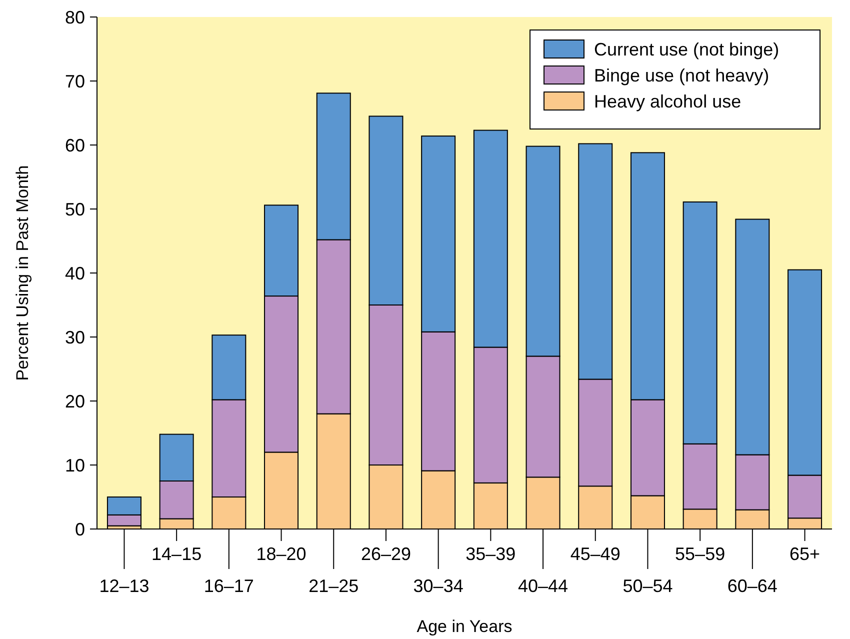 The width and height of the screenshot is (850, 639). Describe the element at coordinates (74, 273) in the screenshot. I see `y-tick-label: 40` at that location.